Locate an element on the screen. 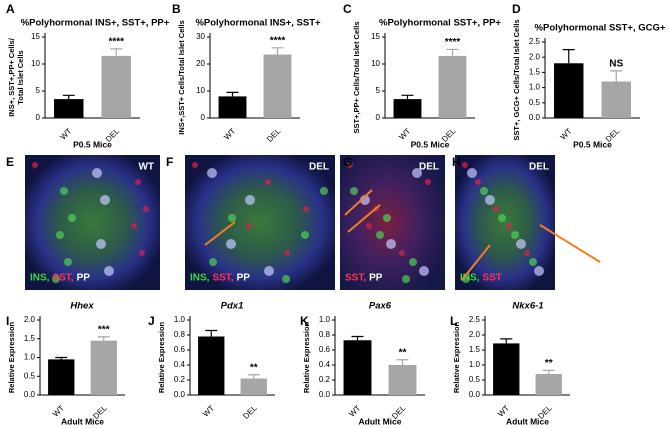 The image size is (670, 428). x-tick-label: DEL is located at coordinates (250, 412).